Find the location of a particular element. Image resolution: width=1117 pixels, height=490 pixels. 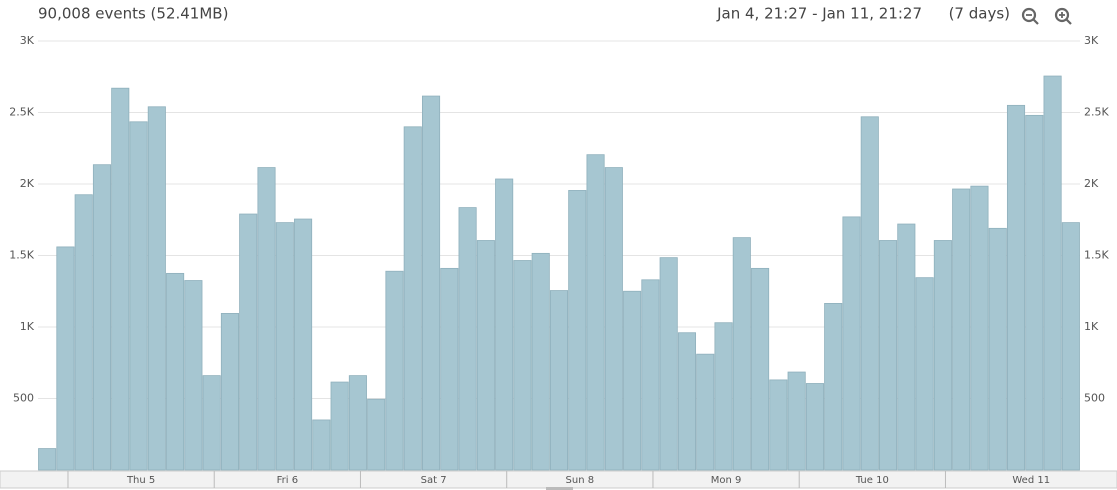

time-range: Jan 4, 21:27 - Jan 11, 21:27 is located at coordinates (819, 14).